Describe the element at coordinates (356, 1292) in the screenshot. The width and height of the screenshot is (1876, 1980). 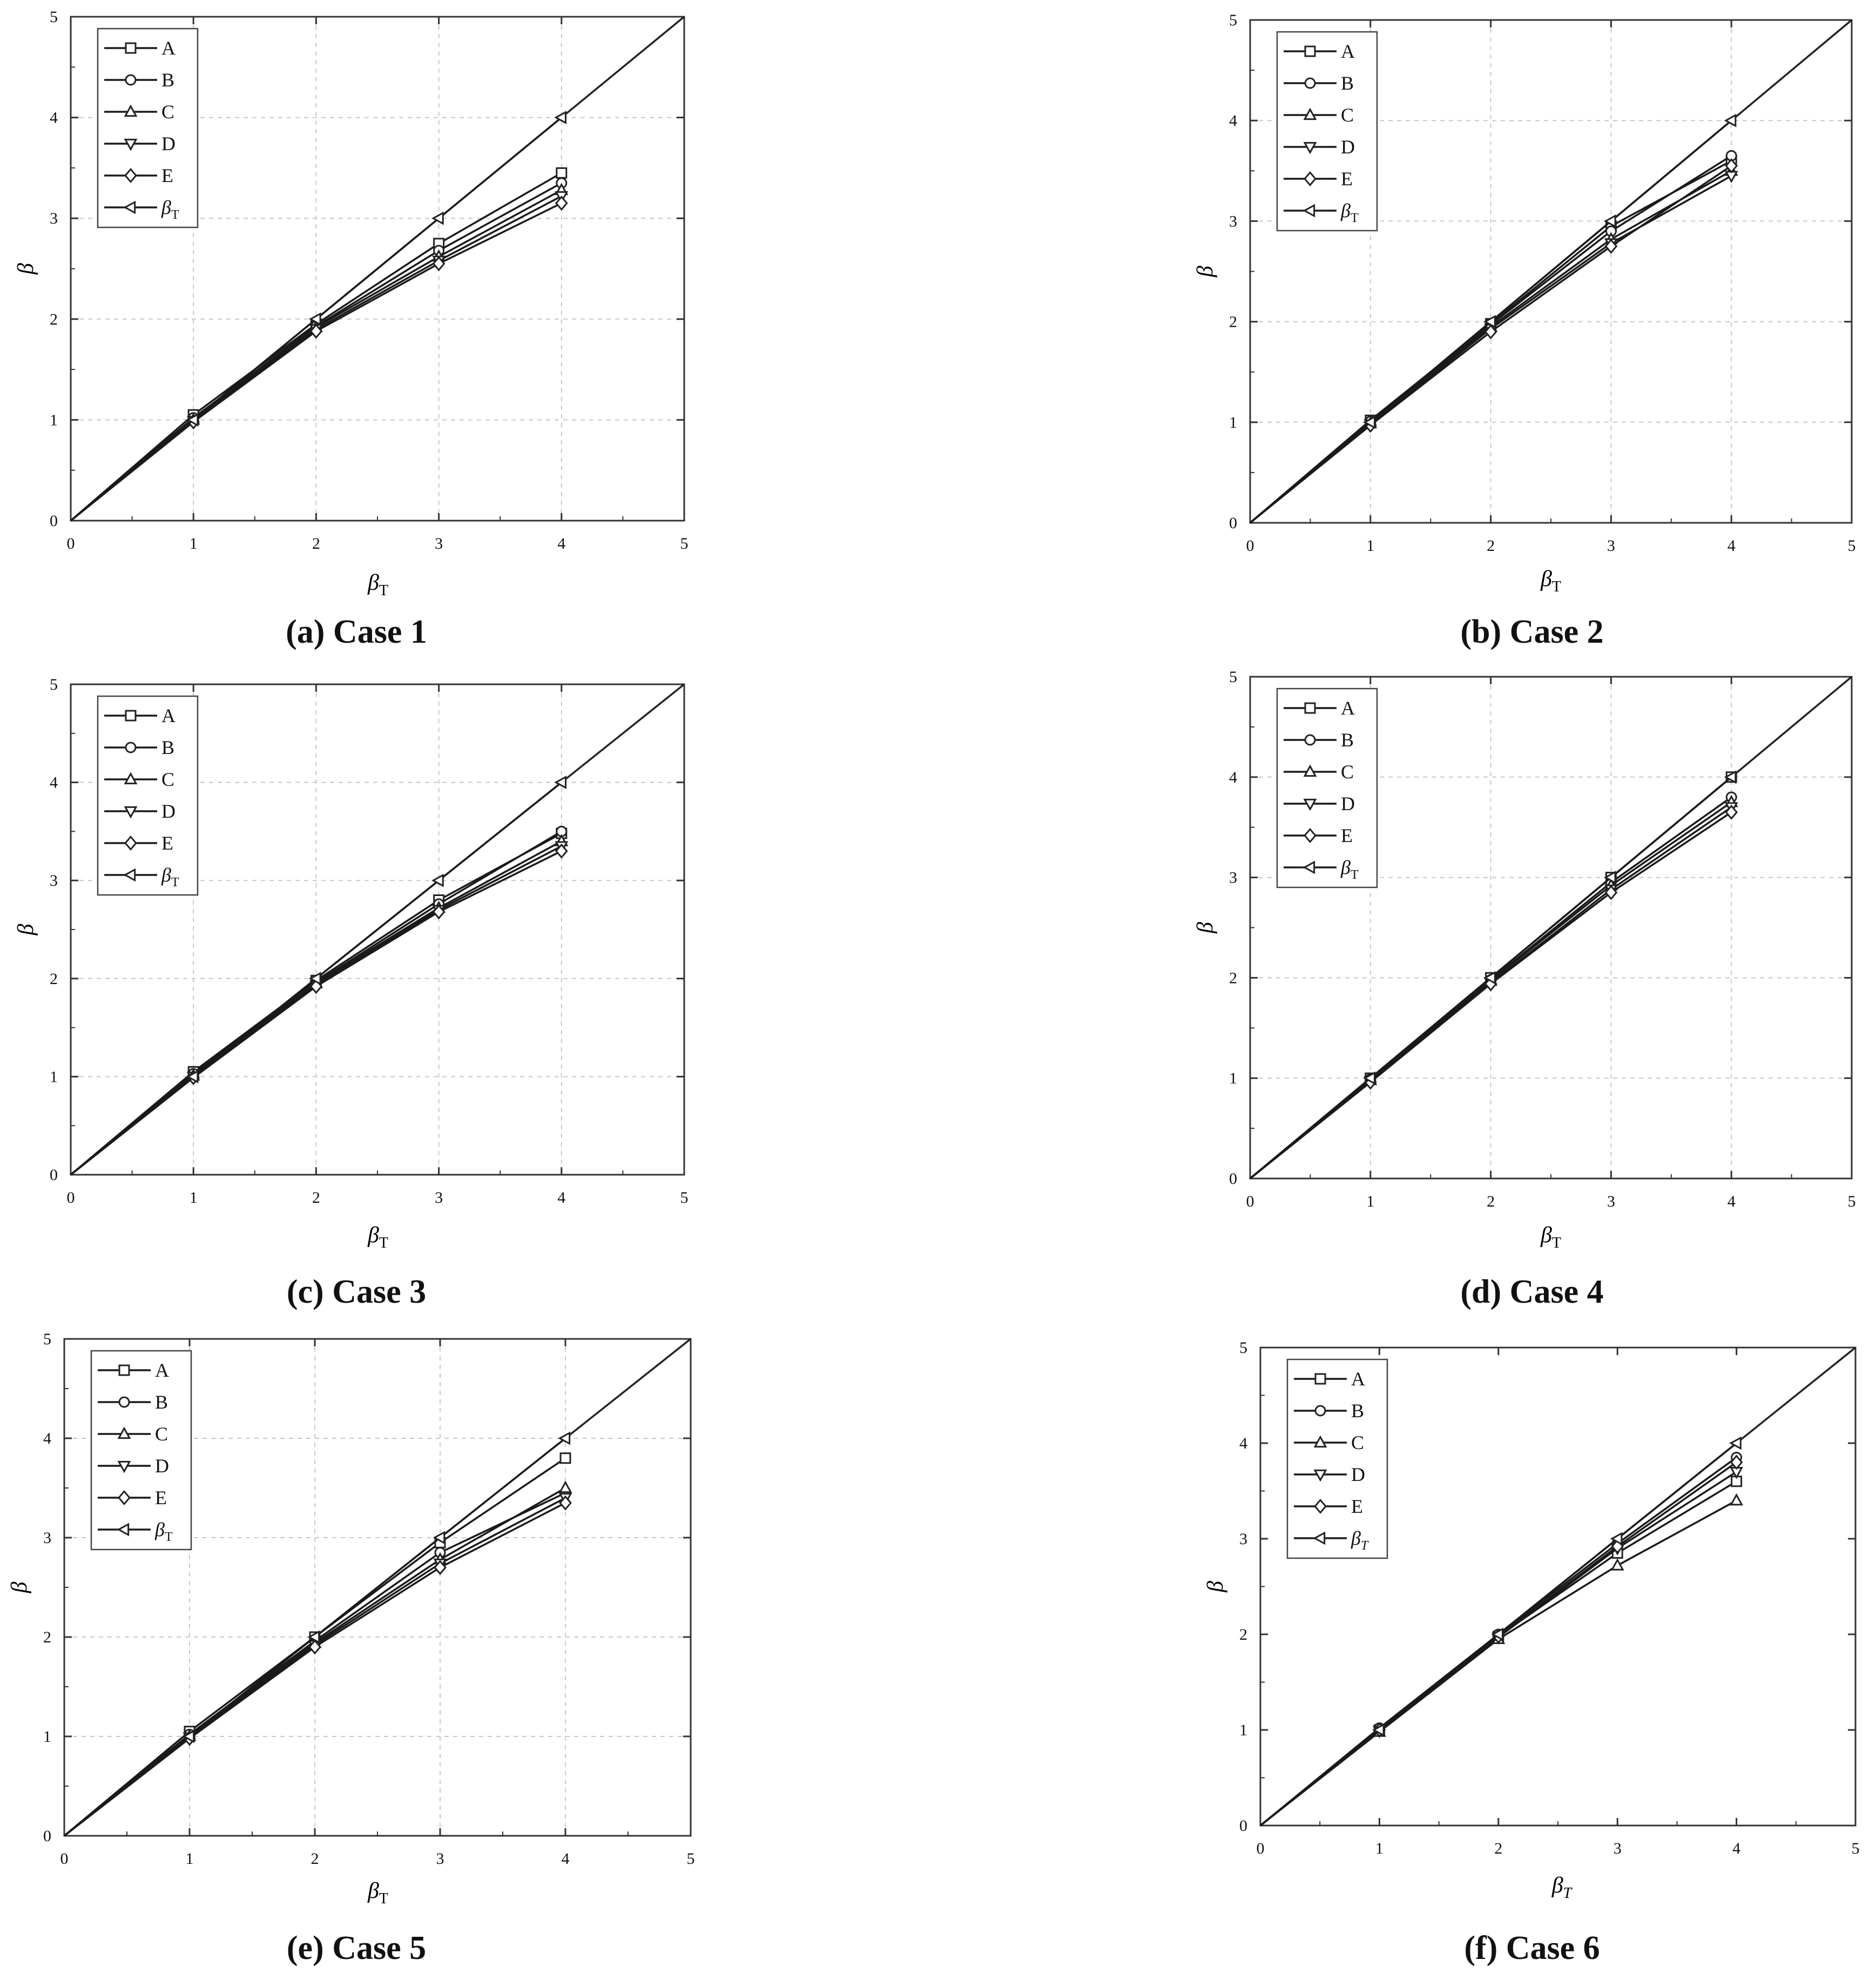
I see `panel-caption: (c) Case 3` at that location.